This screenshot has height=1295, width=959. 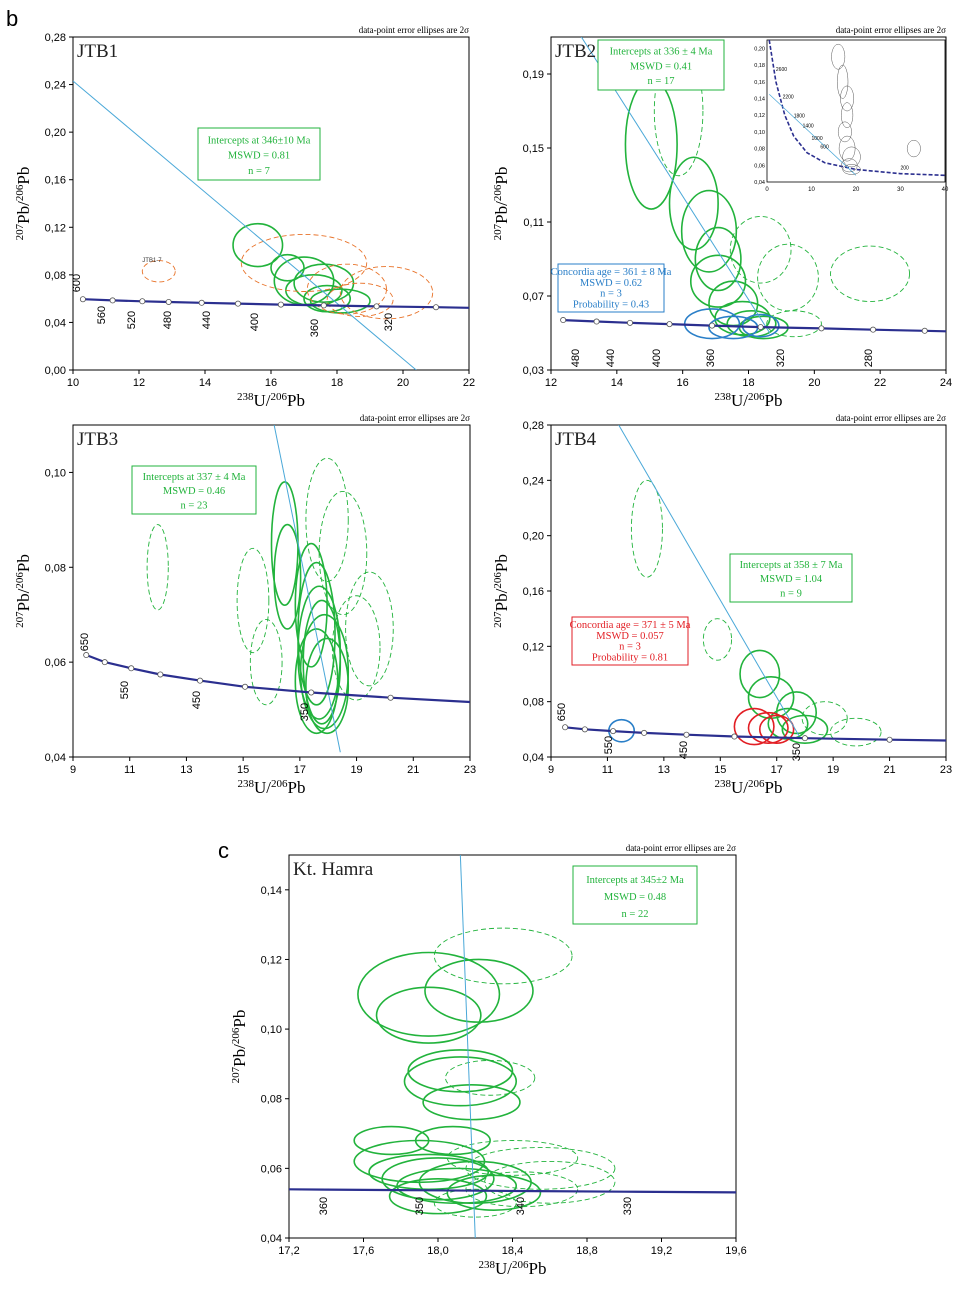 I want to click on inset-y-tick-label: 0,06, so click(x=759, y=166).